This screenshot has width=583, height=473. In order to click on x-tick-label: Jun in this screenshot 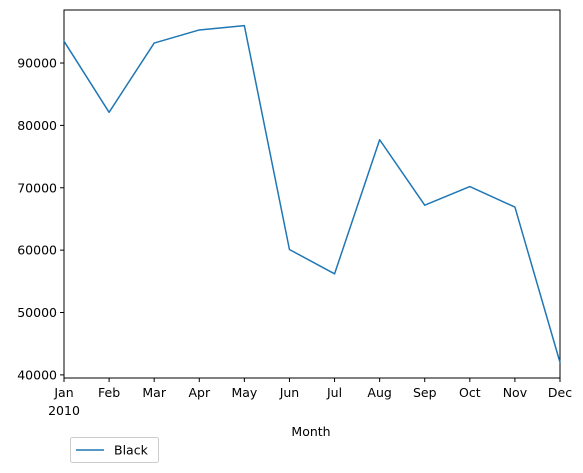, I will do `click(289, 392)`.